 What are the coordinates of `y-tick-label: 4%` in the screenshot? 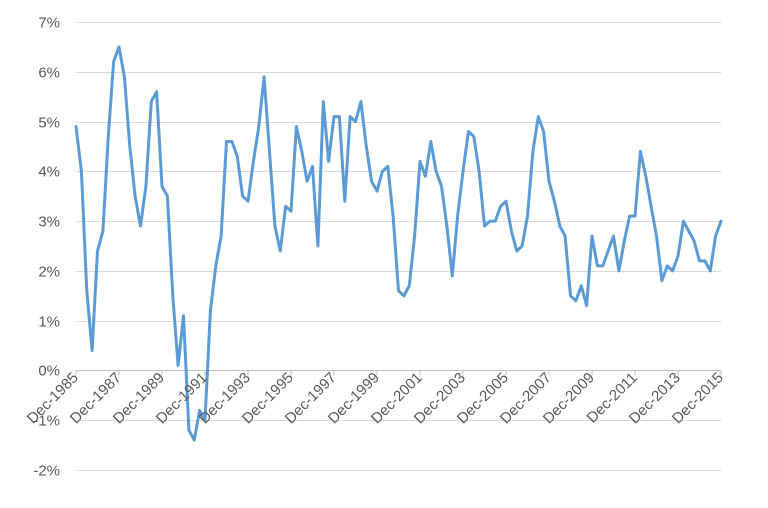 It's located at (49, 172).